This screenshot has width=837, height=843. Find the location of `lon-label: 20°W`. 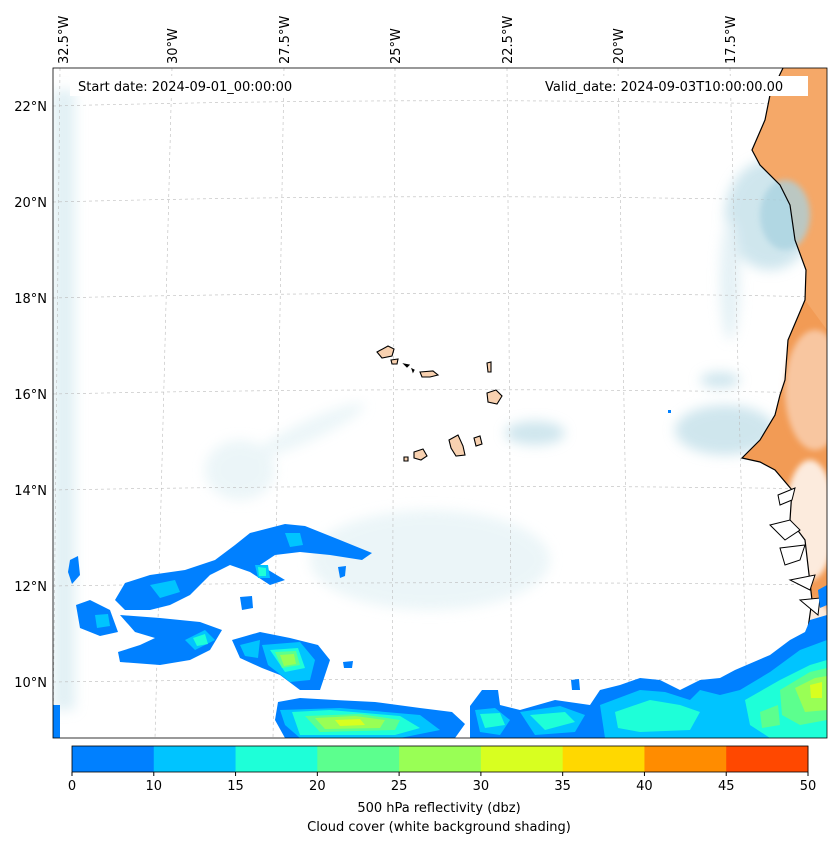

lon-label: 20°W is located at coordinates (619, 46).